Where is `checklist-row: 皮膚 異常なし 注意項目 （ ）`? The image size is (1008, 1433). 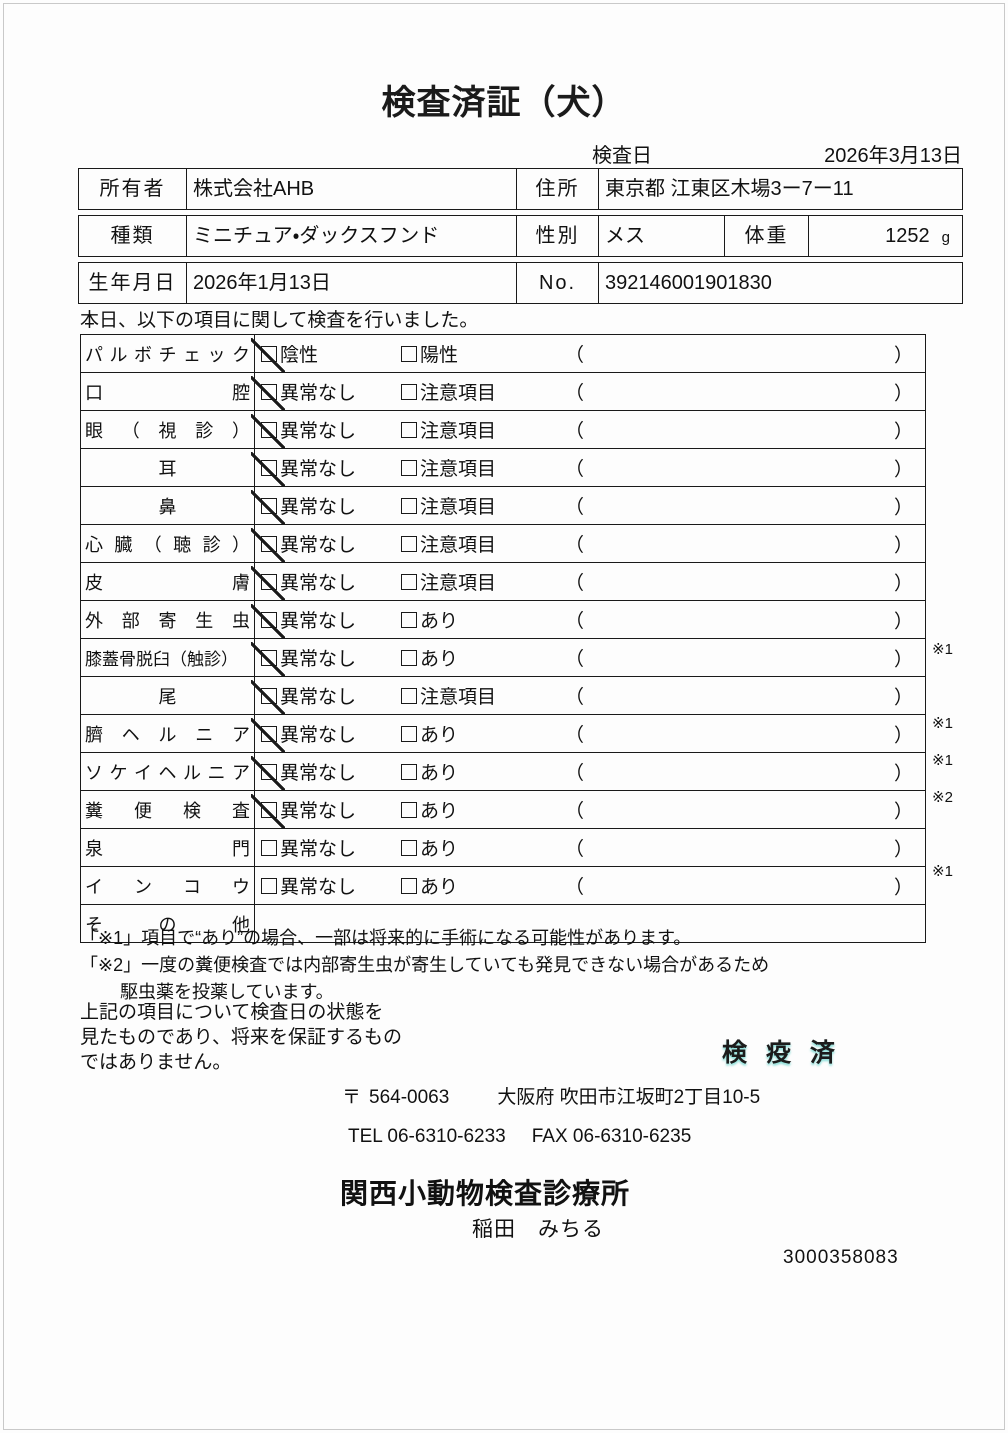 checklist-row: 皮膚 異常なし 注意項目 （ ） is located at coordinates (503, 581).